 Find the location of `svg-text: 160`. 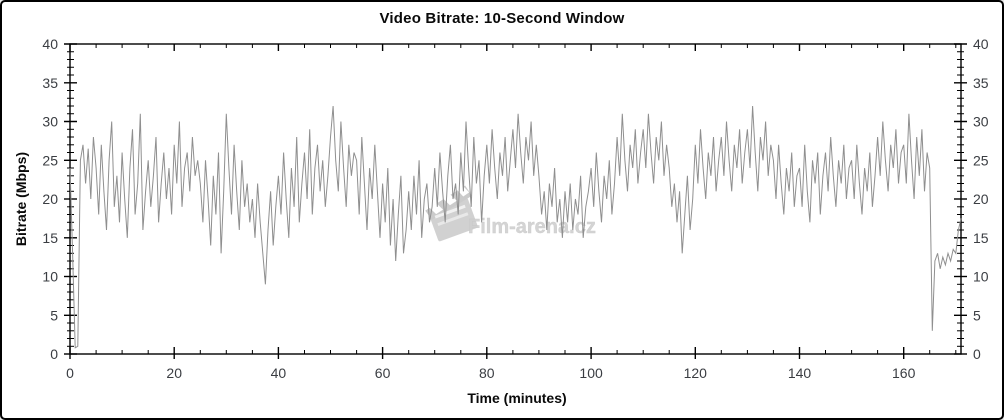

svg-text: 160 is located at coordinates (904, 373).